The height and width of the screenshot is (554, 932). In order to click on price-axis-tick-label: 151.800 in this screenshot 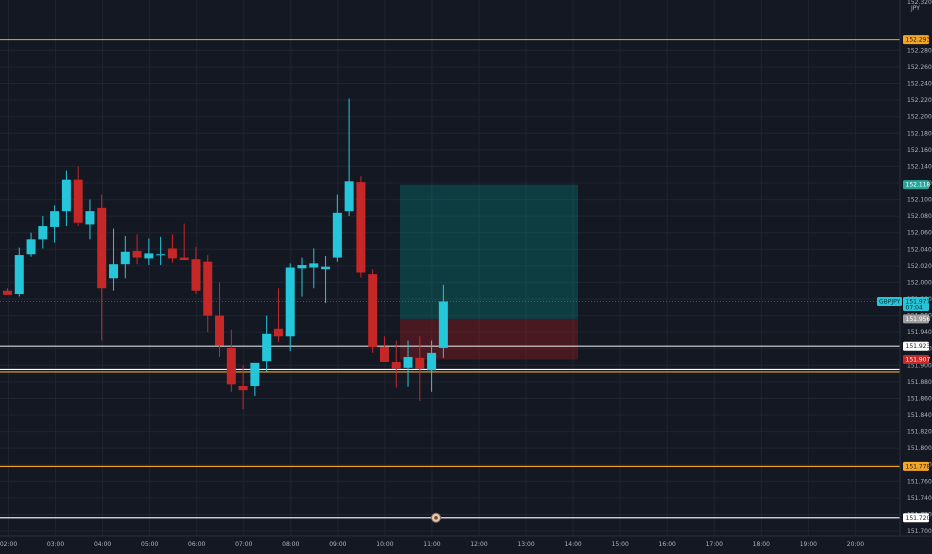, I will do `click(919, 448)`.